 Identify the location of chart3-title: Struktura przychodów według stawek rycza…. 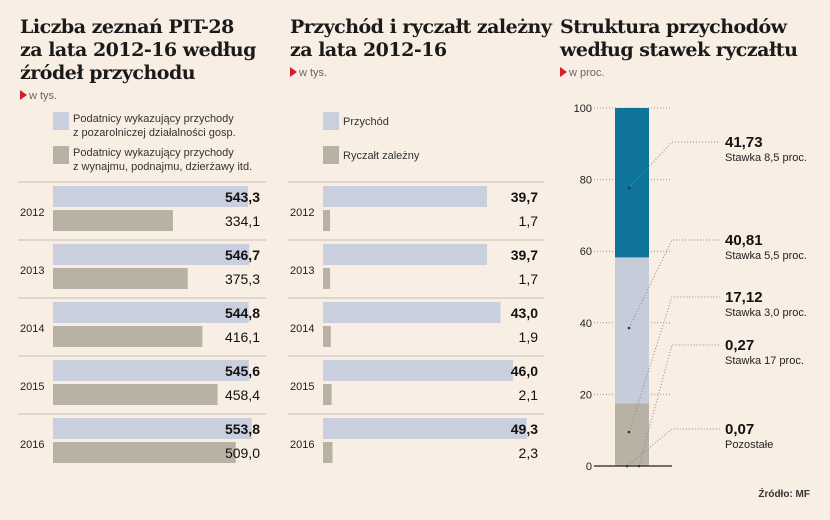
(679, 39).